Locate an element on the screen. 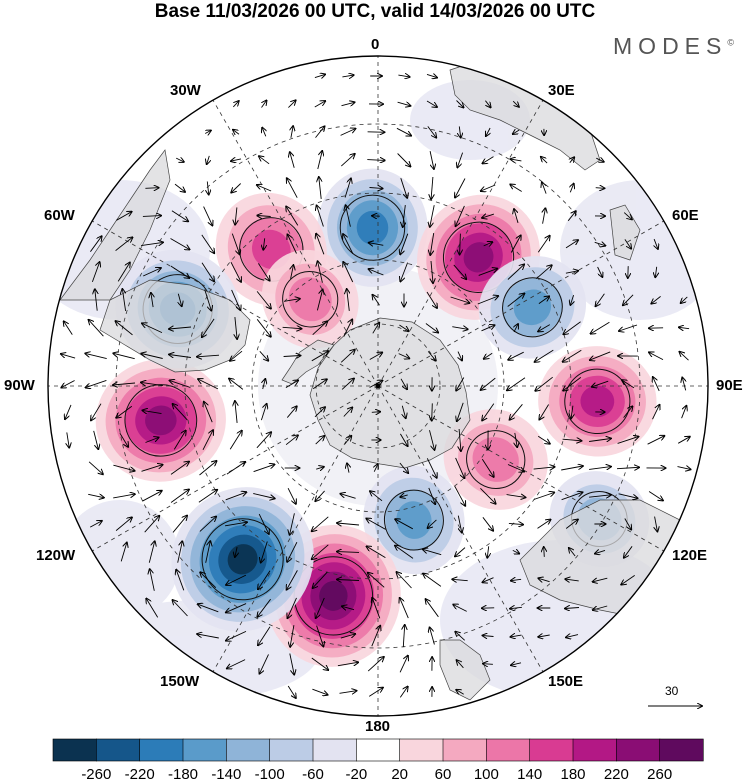 This screenshot has width=750, height=783. colorbar-tick-label: 220 is located at coordinates (616, 774).